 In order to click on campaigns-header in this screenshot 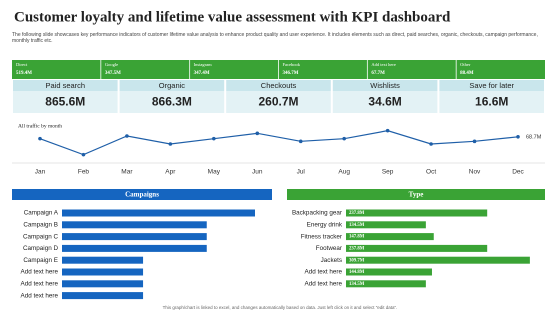, I will do `click(142, 194)`.